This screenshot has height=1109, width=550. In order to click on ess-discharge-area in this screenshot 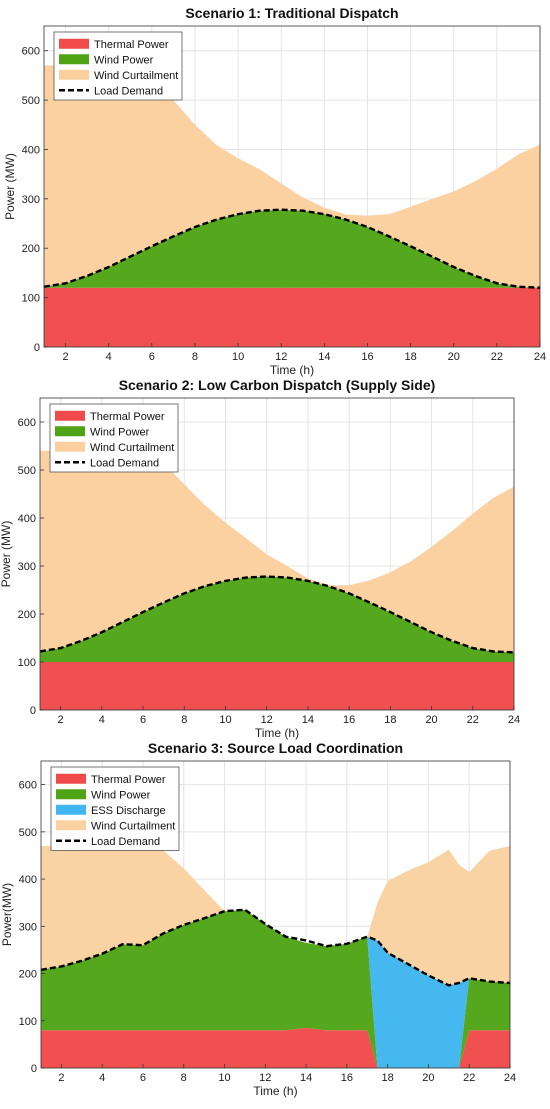, I will do `click(275, 988)`.